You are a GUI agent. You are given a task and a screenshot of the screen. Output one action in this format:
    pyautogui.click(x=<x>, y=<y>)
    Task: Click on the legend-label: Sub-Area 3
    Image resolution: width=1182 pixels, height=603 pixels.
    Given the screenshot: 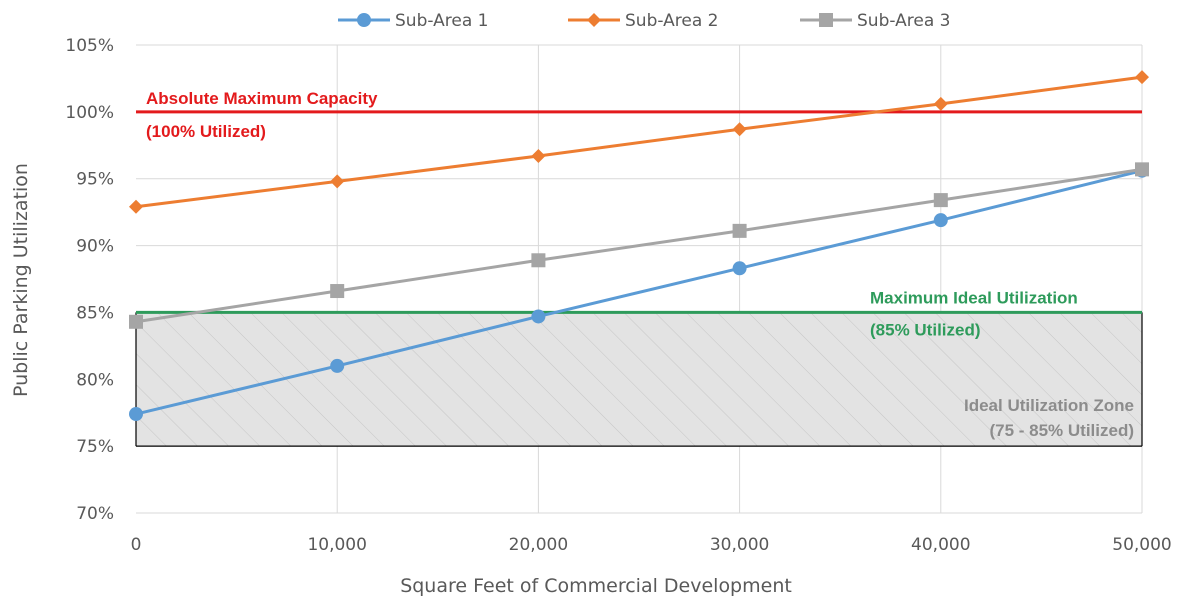 What is the action you would take?
    pyautogui.click(x=903, y=21)
    